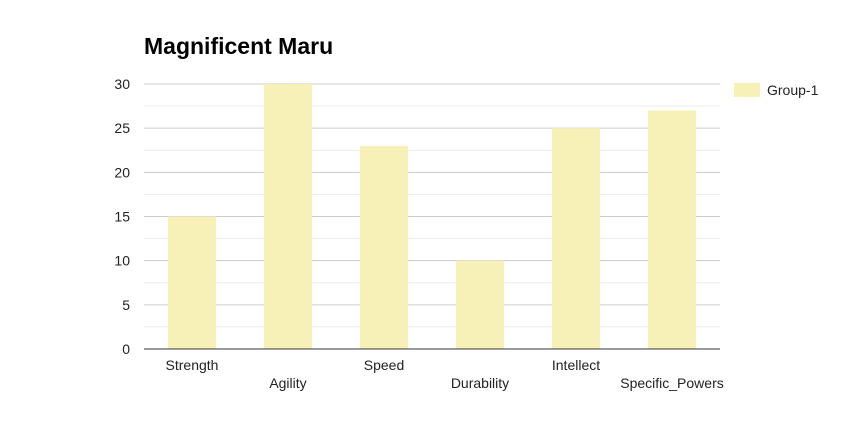 The width and height of the screenshot is (864, 432). I want to click on x-tick-label: Strength, so click(192, 365).